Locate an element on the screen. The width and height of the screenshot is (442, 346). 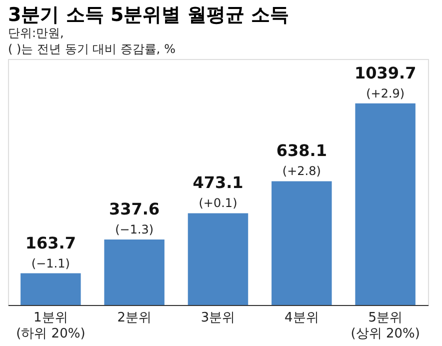
data-label: 337.6 is located at coordinates (134, 209).